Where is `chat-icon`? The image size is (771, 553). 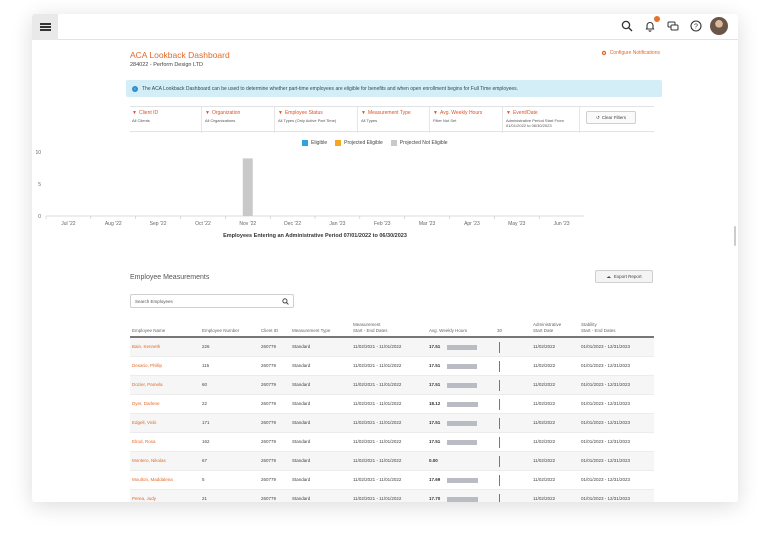 chat-icon is located at coordinates (672, 26).